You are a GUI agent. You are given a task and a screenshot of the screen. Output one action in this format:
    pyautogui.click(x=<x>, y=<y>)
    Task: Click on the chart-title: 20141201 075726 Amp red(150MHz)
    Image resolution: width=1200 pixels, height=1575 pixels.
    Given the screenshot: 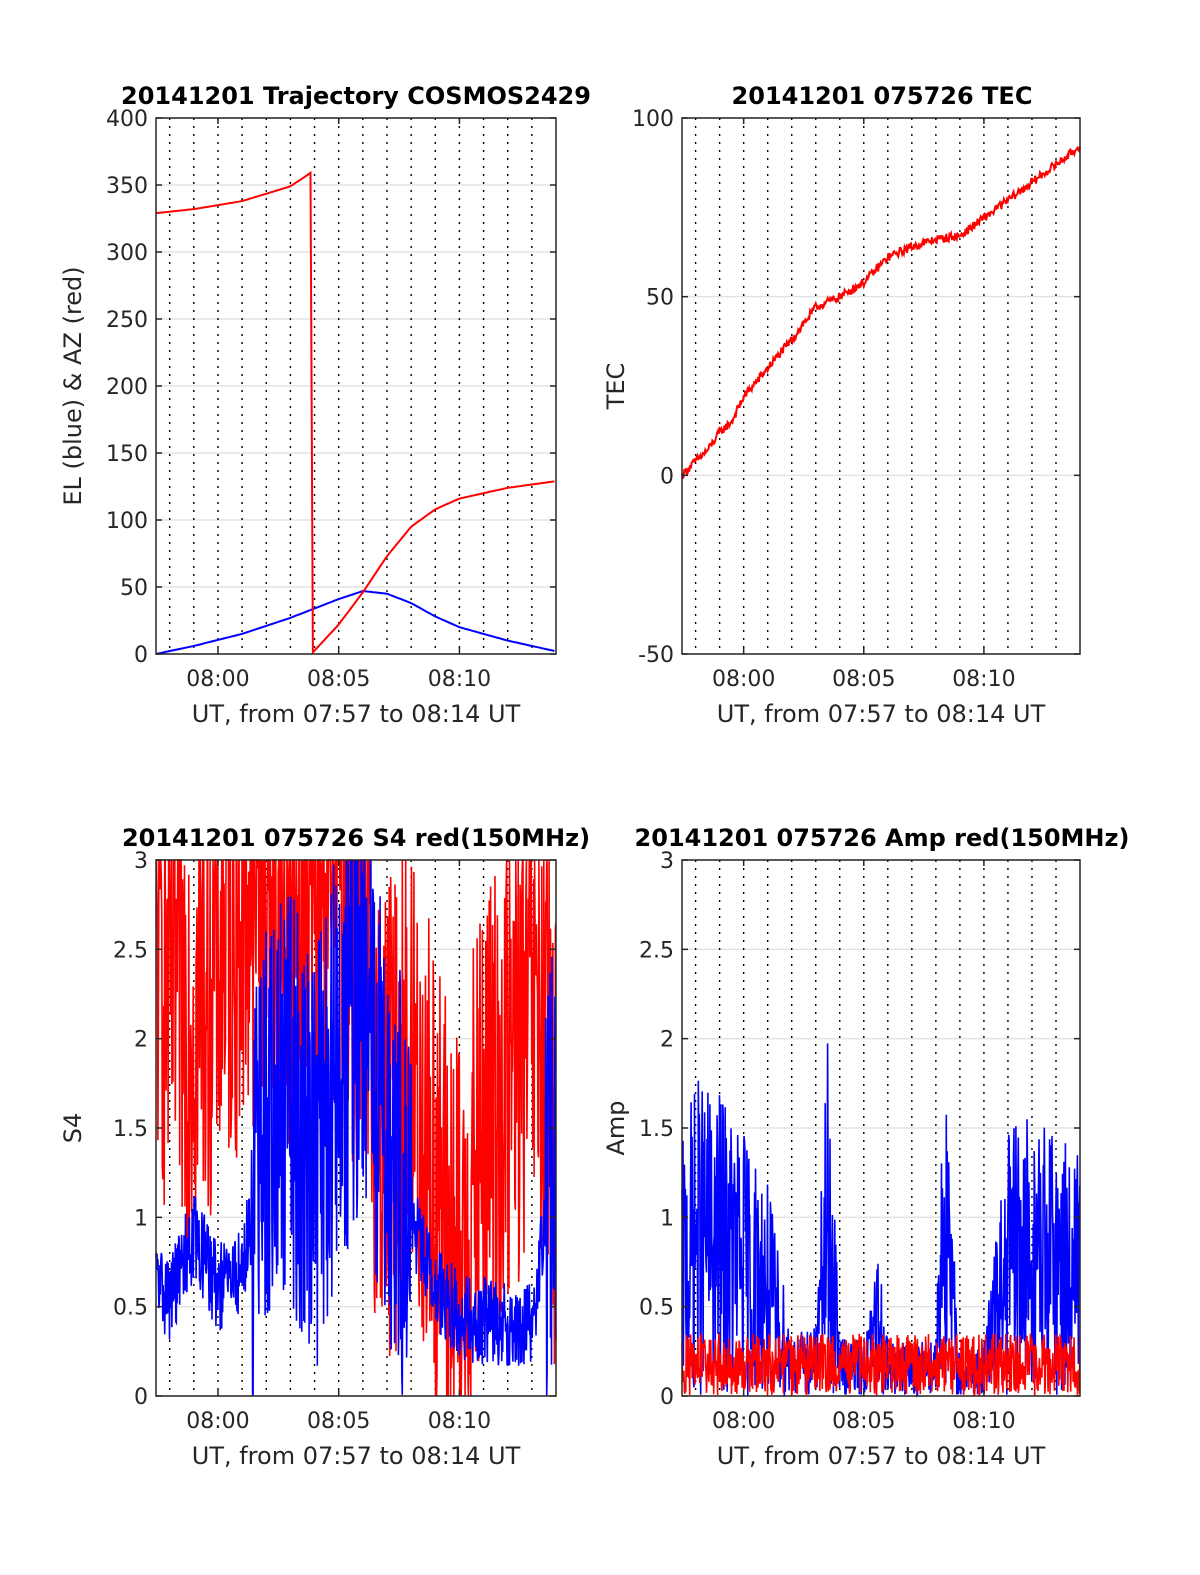 What is the action you would take?
    pyautogui.click(x=882, y=838)
    